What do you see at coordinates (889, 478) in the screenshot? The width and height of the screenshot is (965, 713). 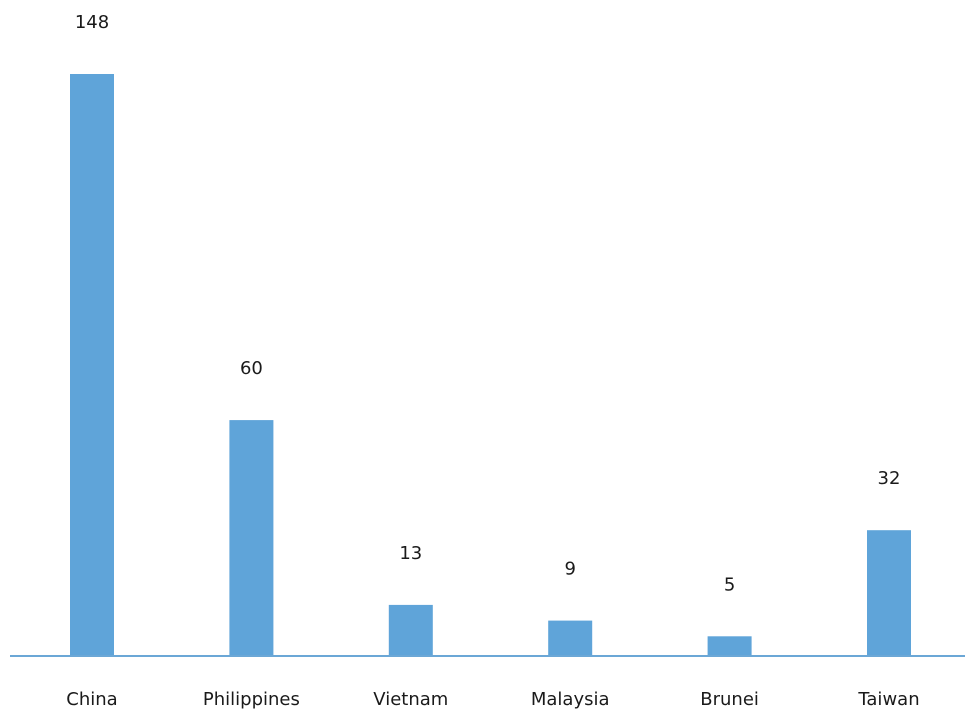 I see `data-label-taiwan: 32` at bounding box center [889, 478].